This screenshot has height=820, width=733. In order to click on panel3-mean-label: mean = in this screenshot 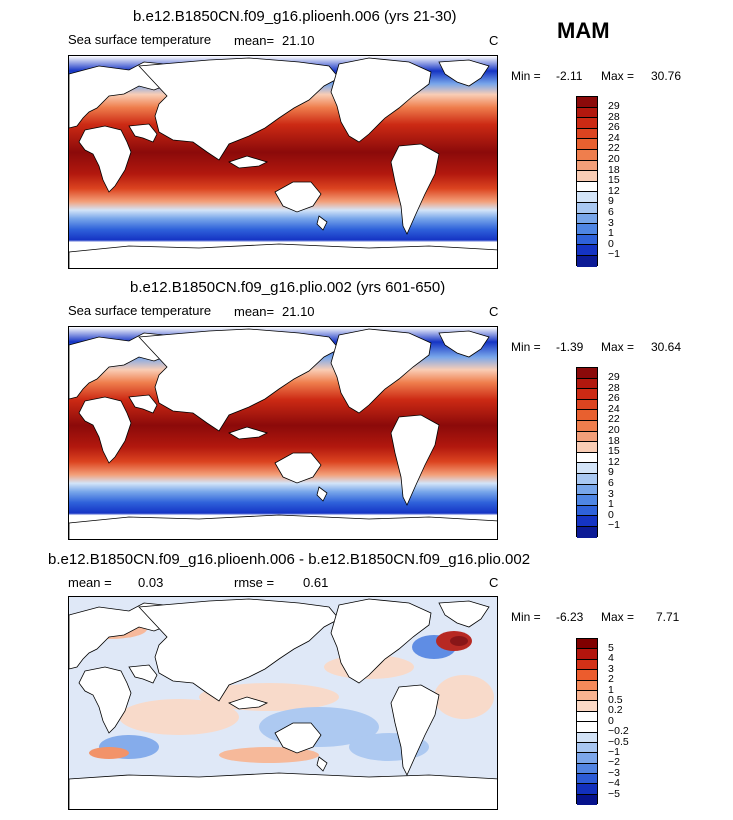, I will do `click(90, 582)`.